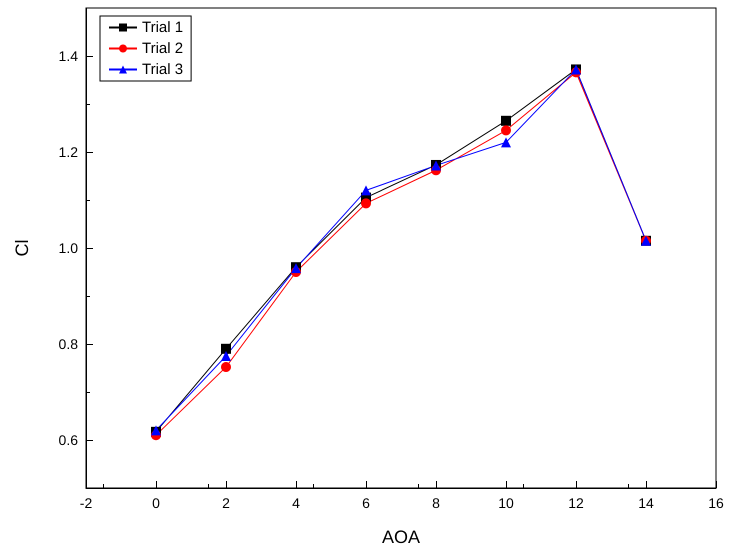  Describe the element at coordinates (296, 503) in the screenshot. I see `x-tick-label: 4` at that location.